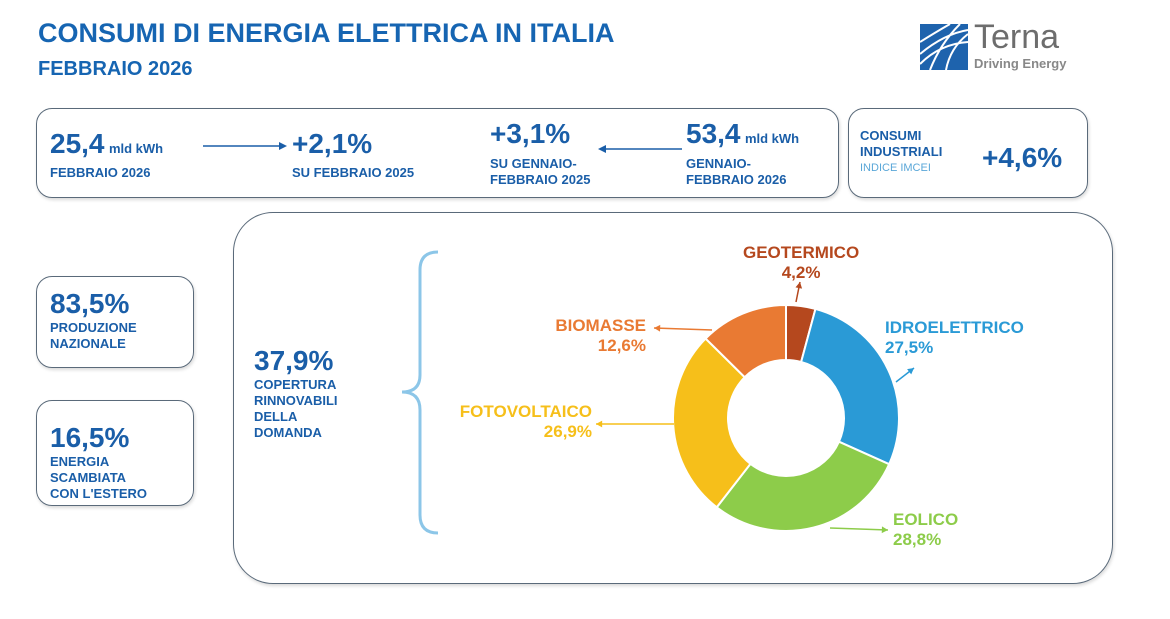  I want to click on label-idroelettrico: IDROELETTRICO, so click(954, 327).